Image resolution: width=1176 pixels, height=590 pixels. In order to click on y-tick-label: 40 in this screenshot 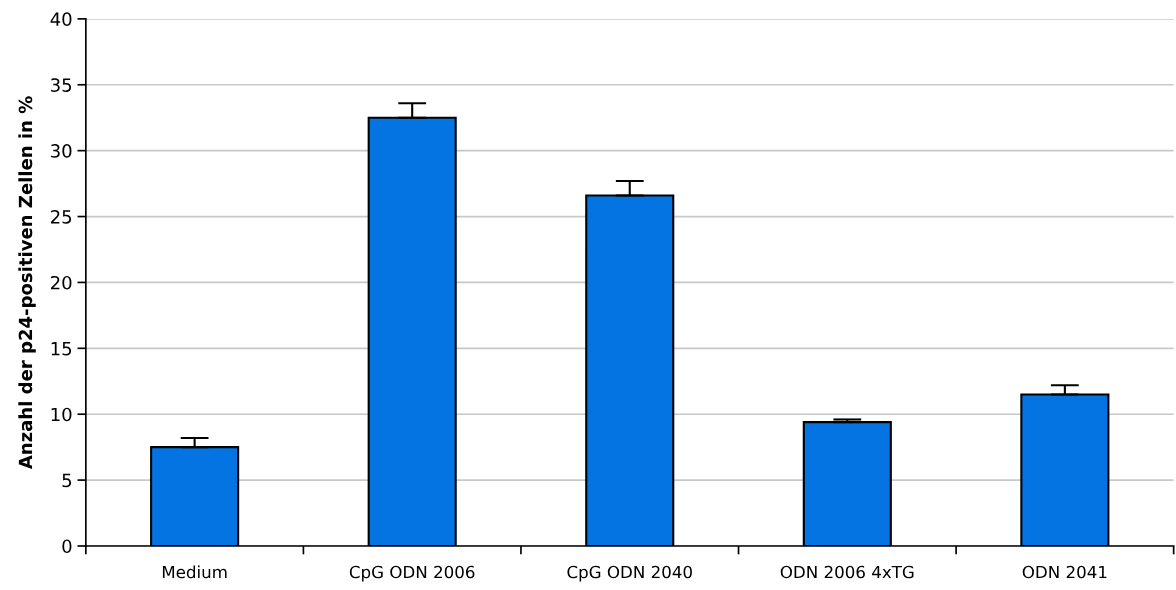, I will do `click(61, 19)`.